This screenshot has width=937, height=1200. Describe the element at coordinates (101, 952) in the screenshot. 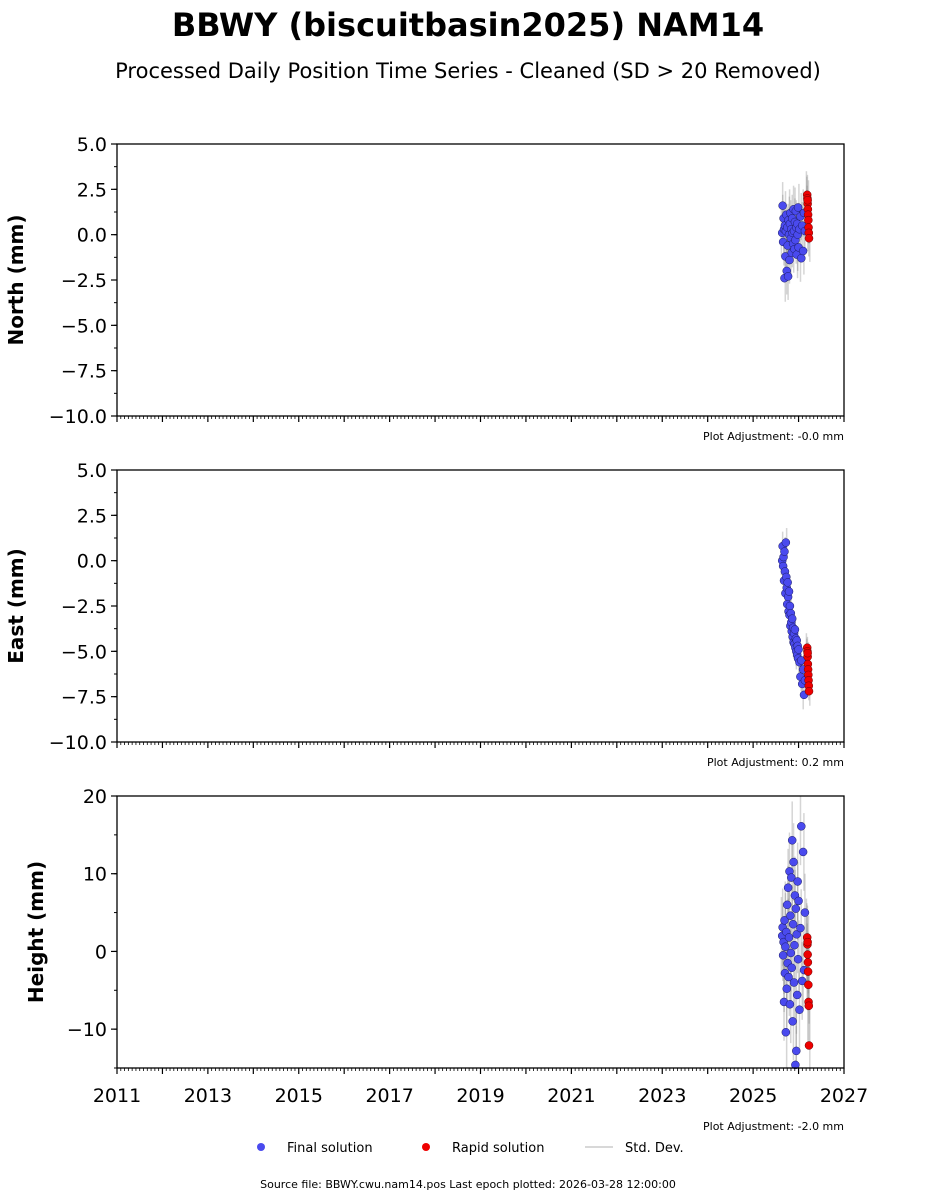

I see `y-tick-label: 0` at that location.